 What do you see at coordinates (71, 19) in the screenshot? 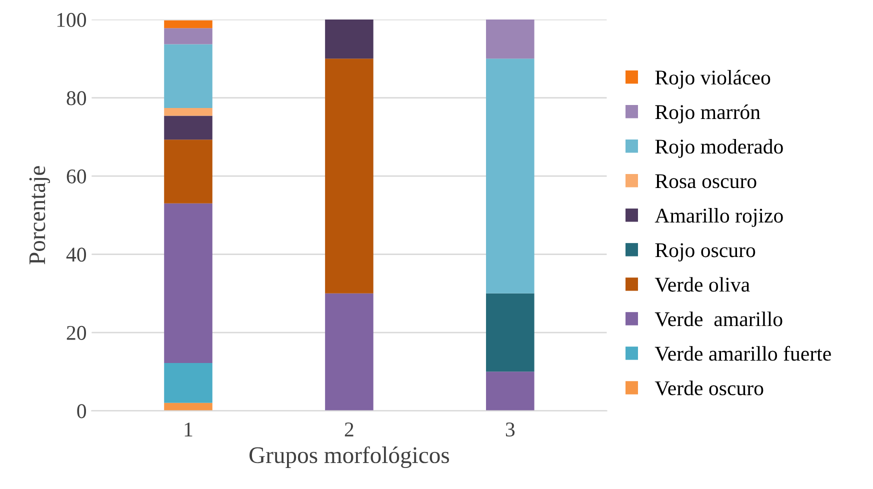
I see `y-tick-label: 100` at bounding box center [71, 19].